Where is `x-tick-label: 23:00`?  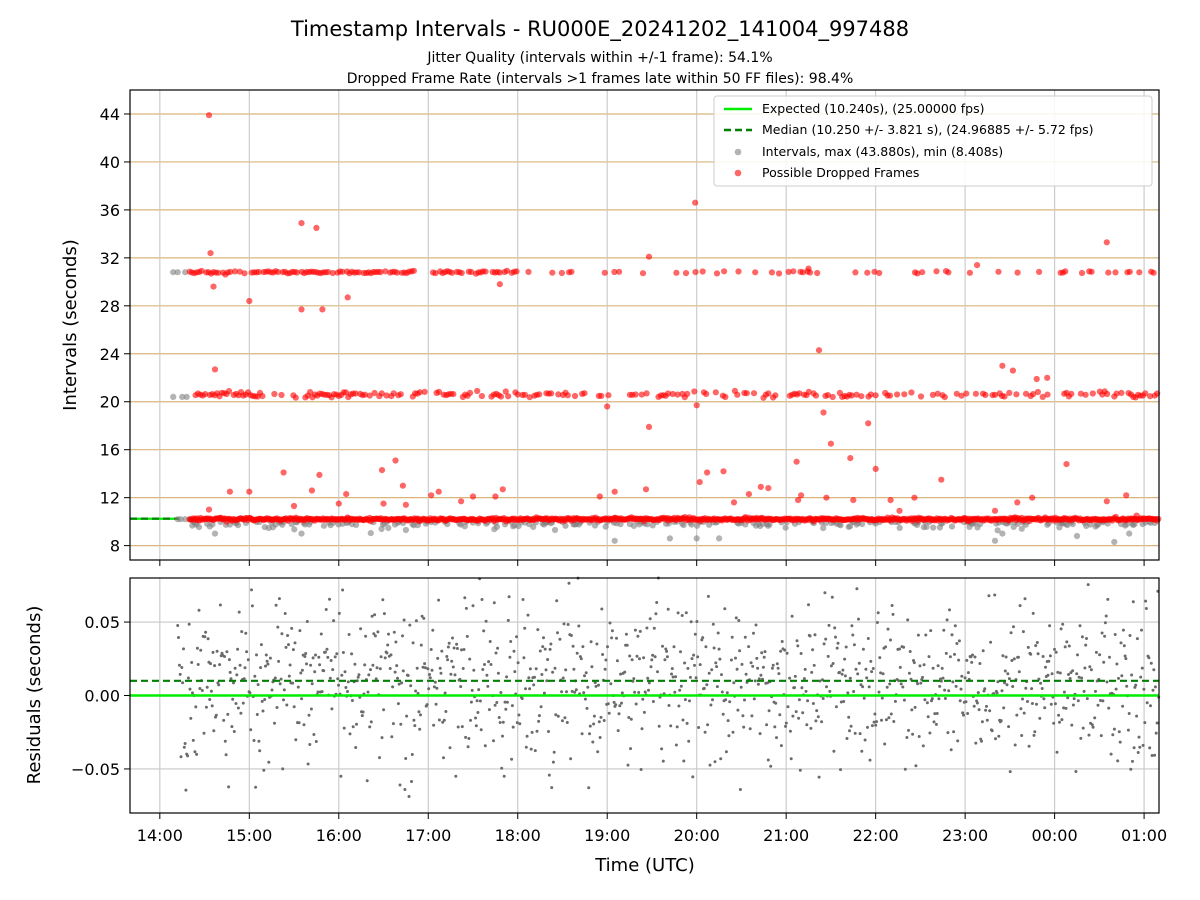 x-tick-label: 23:00 is located at coordinates (965, 835).